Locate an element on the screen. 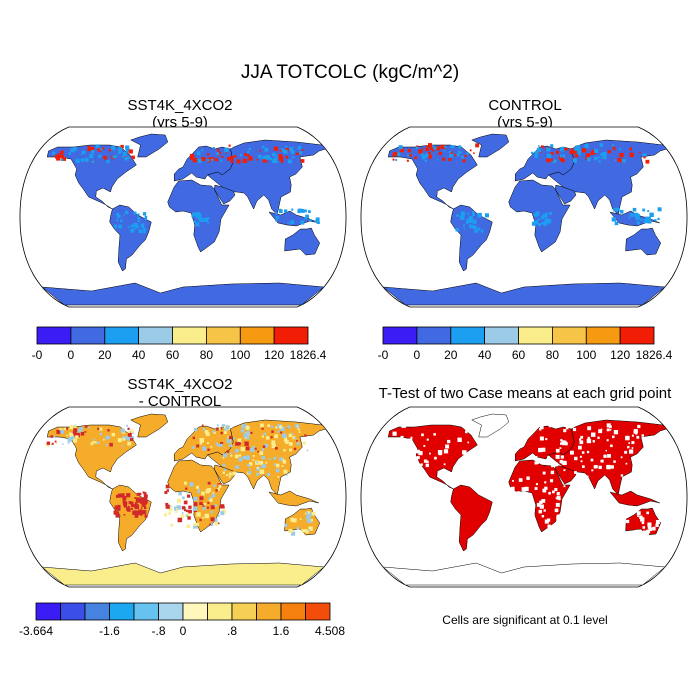 Image resolution: width=700 pixels, height=700 pixels. colorbar-top-right-label: 40 is located at coordinates (484, 355).